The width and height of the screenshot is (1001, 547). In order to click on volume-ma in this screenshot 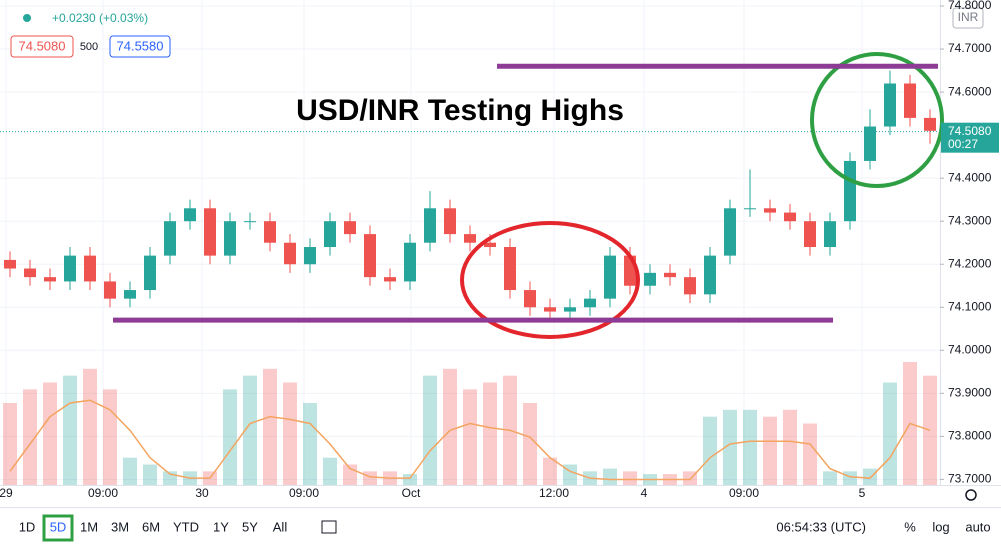, I will do `click(470, 440)`.